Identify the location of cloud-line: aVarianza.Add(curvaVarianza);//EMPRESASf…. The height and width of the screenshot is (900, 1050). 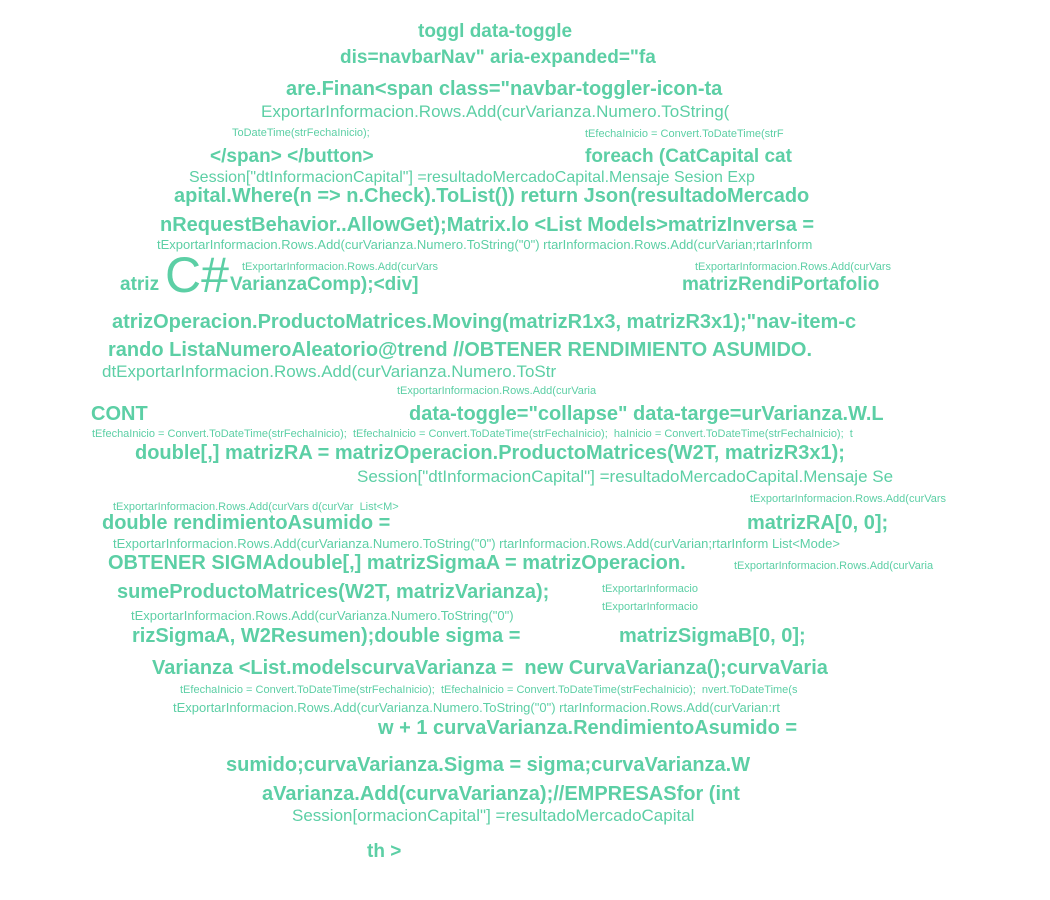
(501, 794).